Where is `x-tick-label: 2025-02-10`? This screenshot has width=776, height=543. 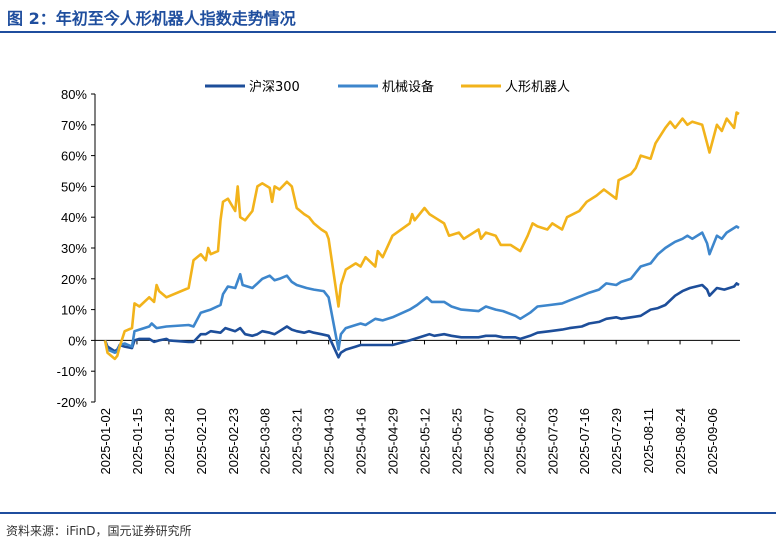
x-tick-label: 2025-02-10 is located at coordinates (201, 441).